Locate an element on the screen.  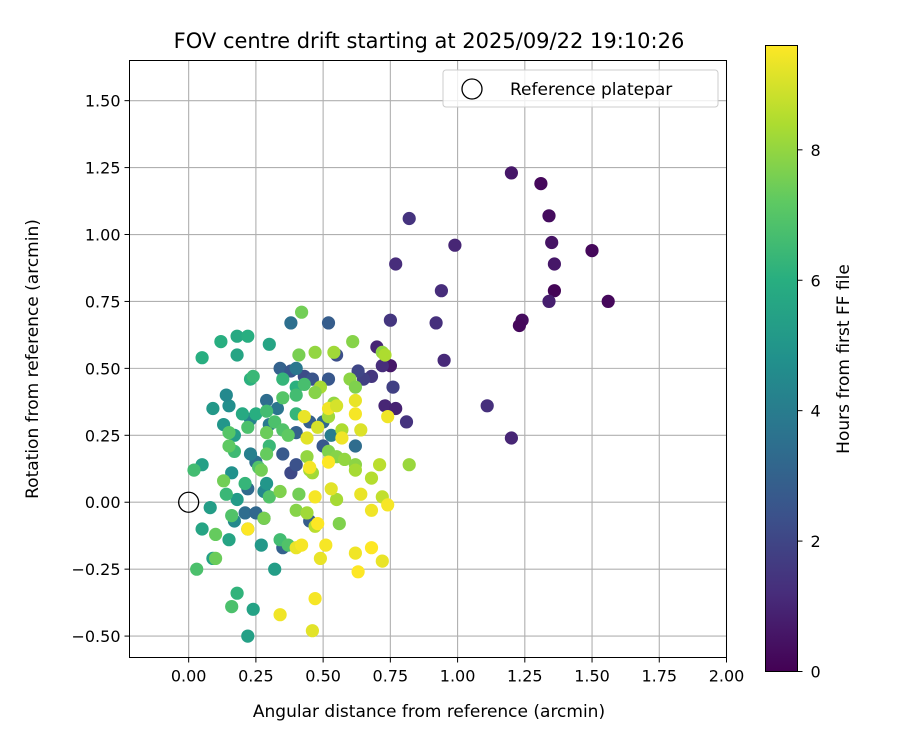
colorbar-tick-label: 0 is located at coordinates (816, 672).